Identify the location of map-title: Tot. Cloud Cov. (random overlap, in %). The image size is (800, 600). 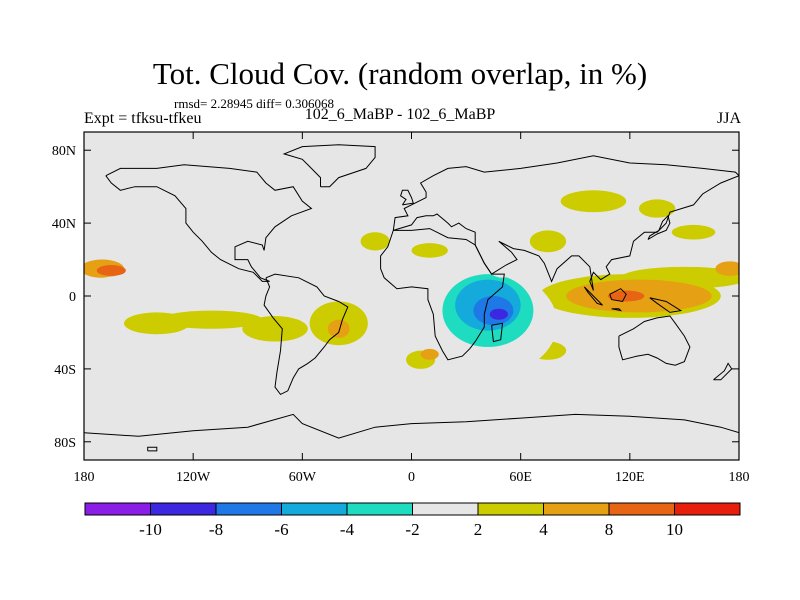
(400, 73).